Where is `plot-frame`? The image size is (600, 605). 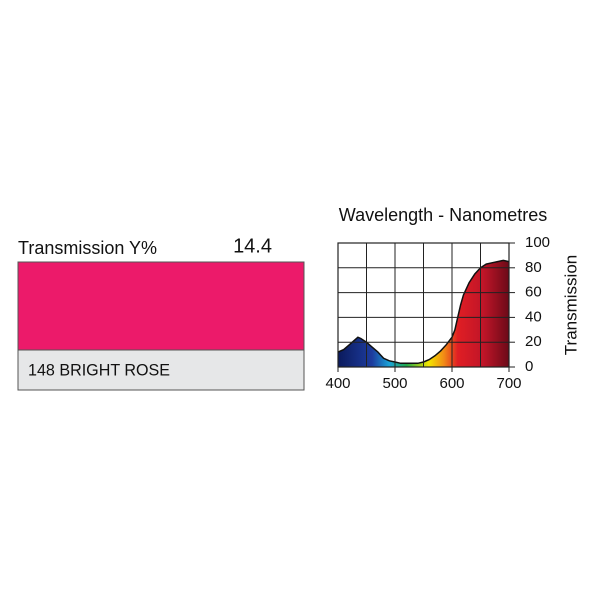 plot-frame is located at coordinates (423, 305).